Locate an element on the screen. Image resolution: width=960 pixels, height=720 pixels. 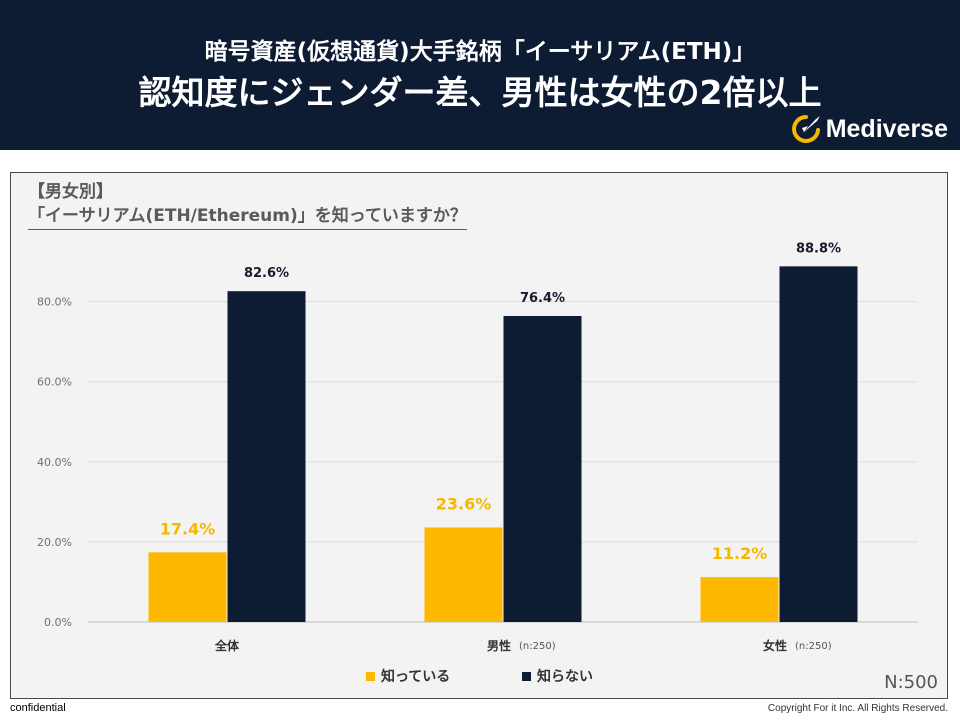
chart-title-line1: 【男女別】 is located at coordinates (70, 192).